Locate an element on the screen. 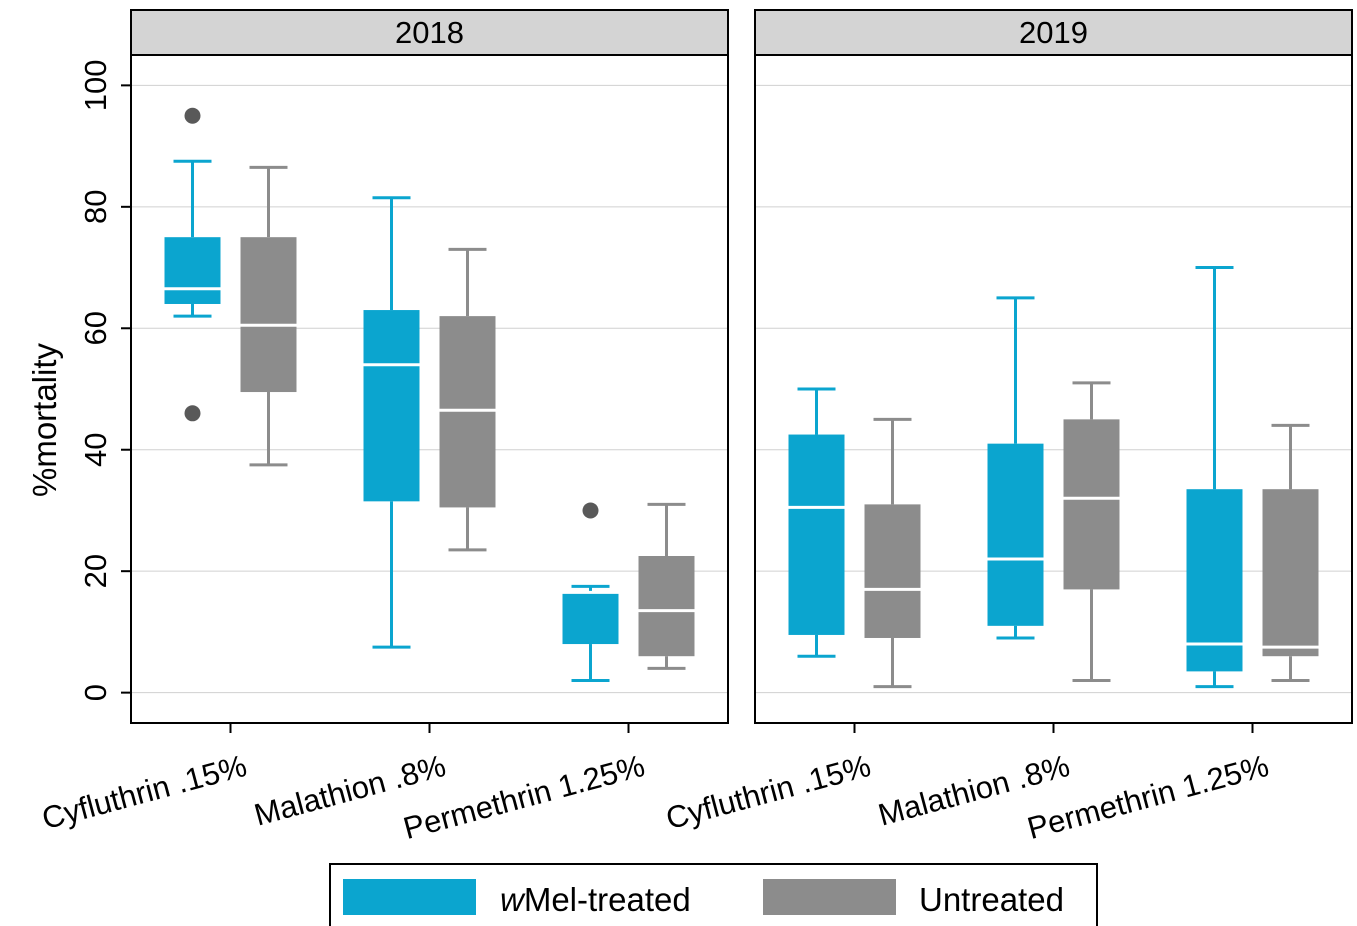 Image resolution: width=1357 pixels, height=926 pixels. y-tick-label: 0 is located at coordinates (95, 692).